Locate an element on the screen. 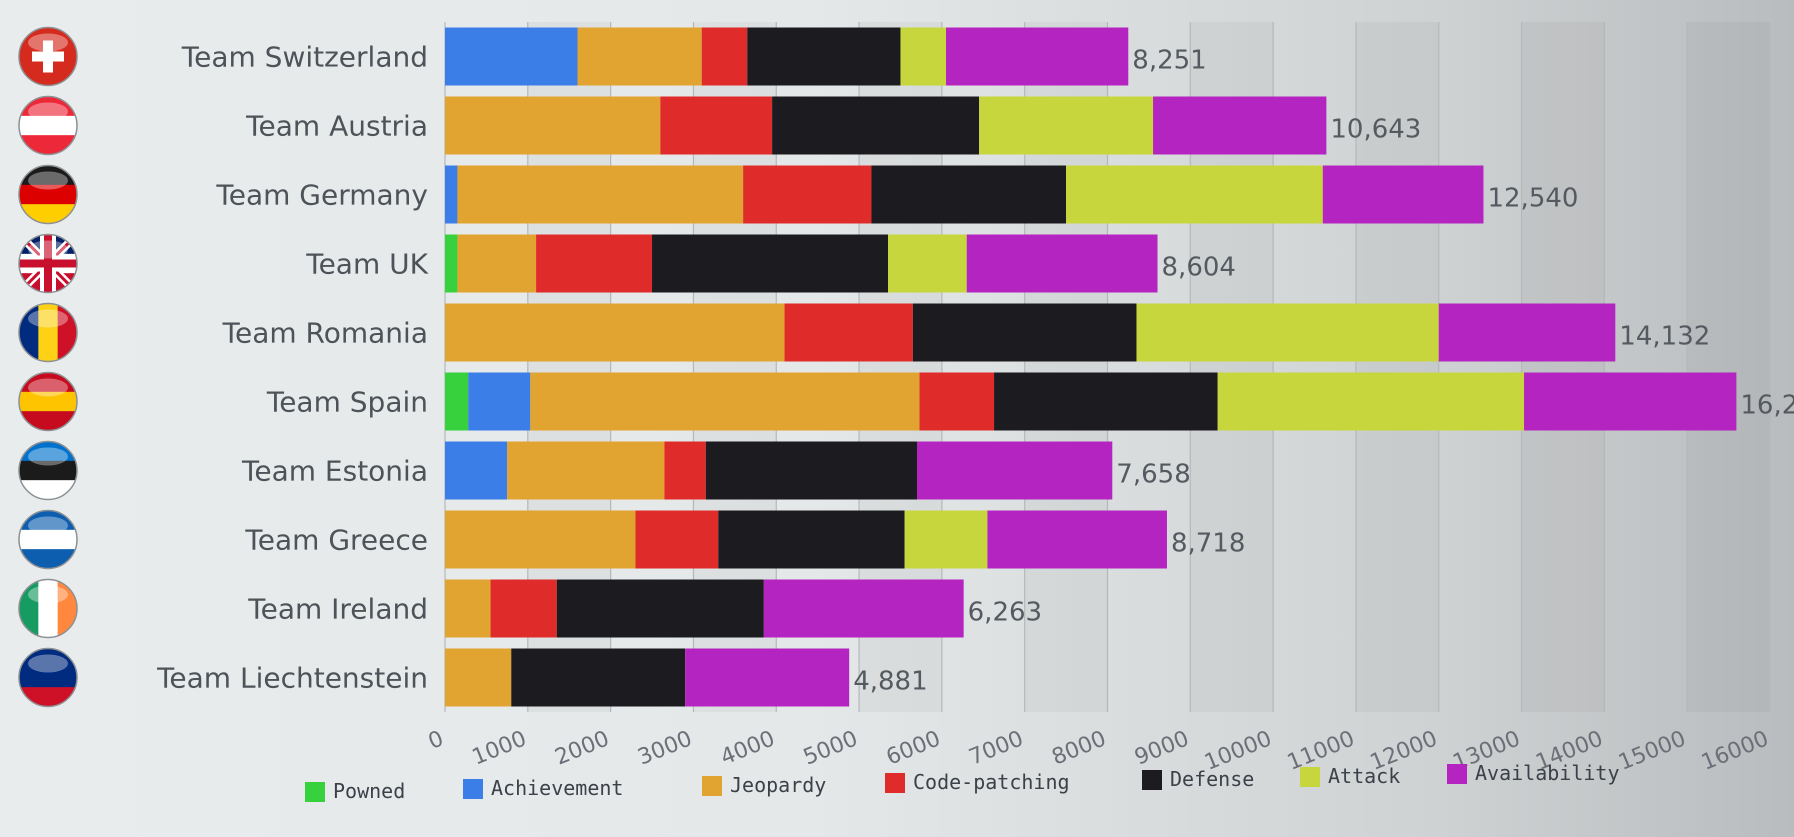 The height and width of the screenshot is (837, 1794). flag-icons is located at coordinates (48, 367).